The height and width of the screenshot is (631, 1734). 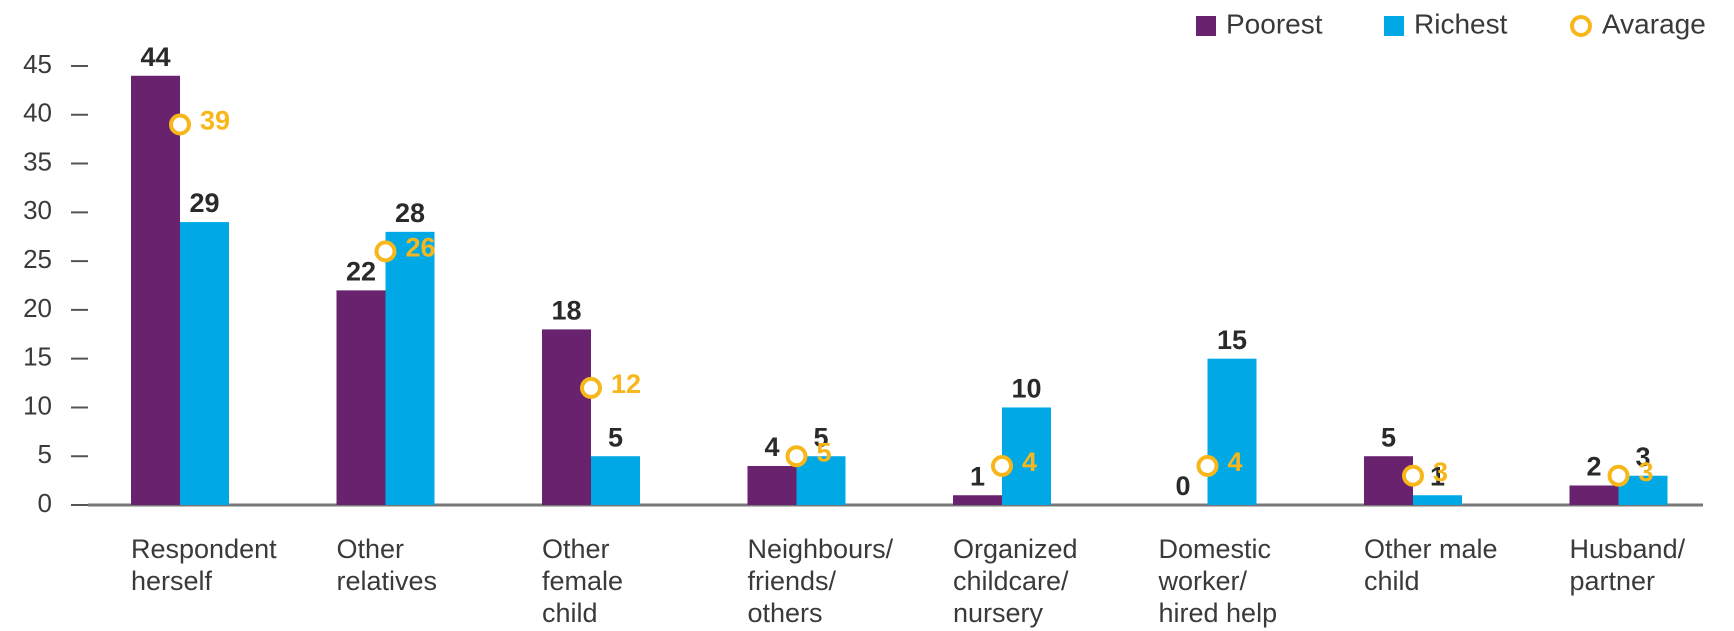 What do you see at coordinates (37, 113) in the screenshot?
I see `y-tick-label: 40` at bounding box center [37, 113].